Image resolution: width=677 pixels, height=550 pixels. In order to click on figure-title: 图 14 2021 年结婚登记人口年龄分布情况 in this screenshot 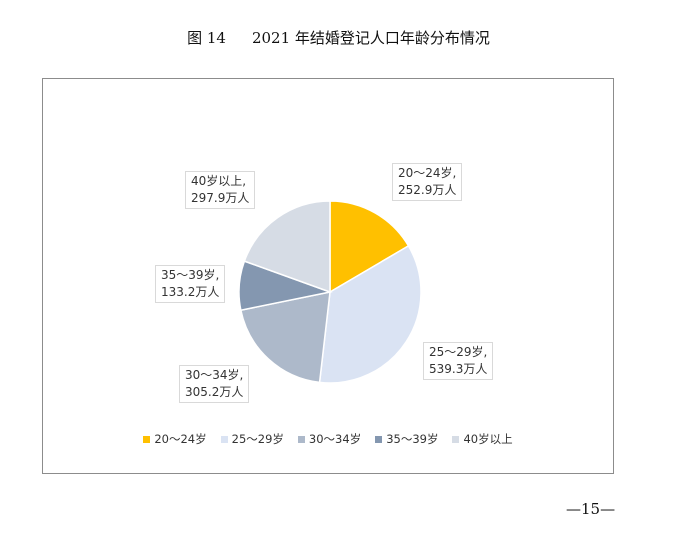, I will do `click(338, 37)`.